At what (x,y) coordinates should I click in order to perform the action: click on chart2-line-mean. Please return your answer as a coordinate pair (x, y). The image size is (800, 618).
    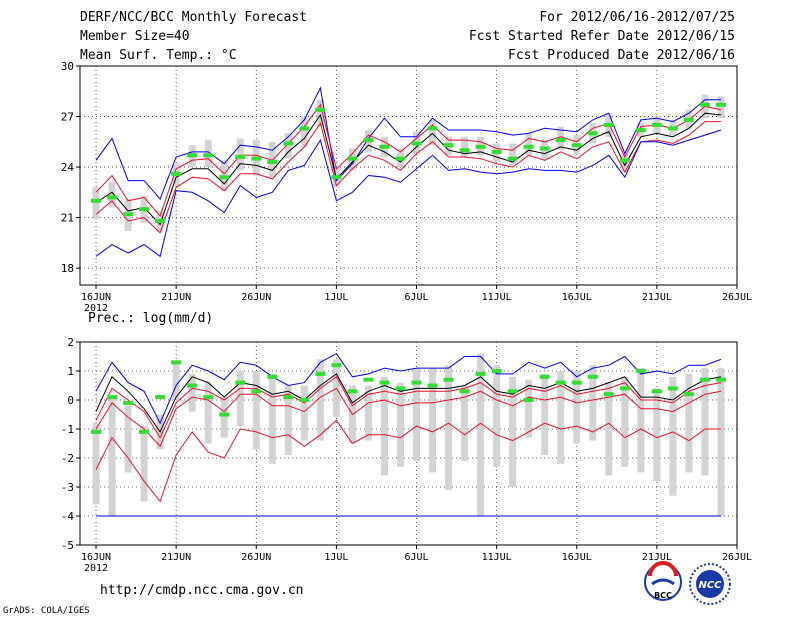
    Looking at the image, I should click on (408, 403).